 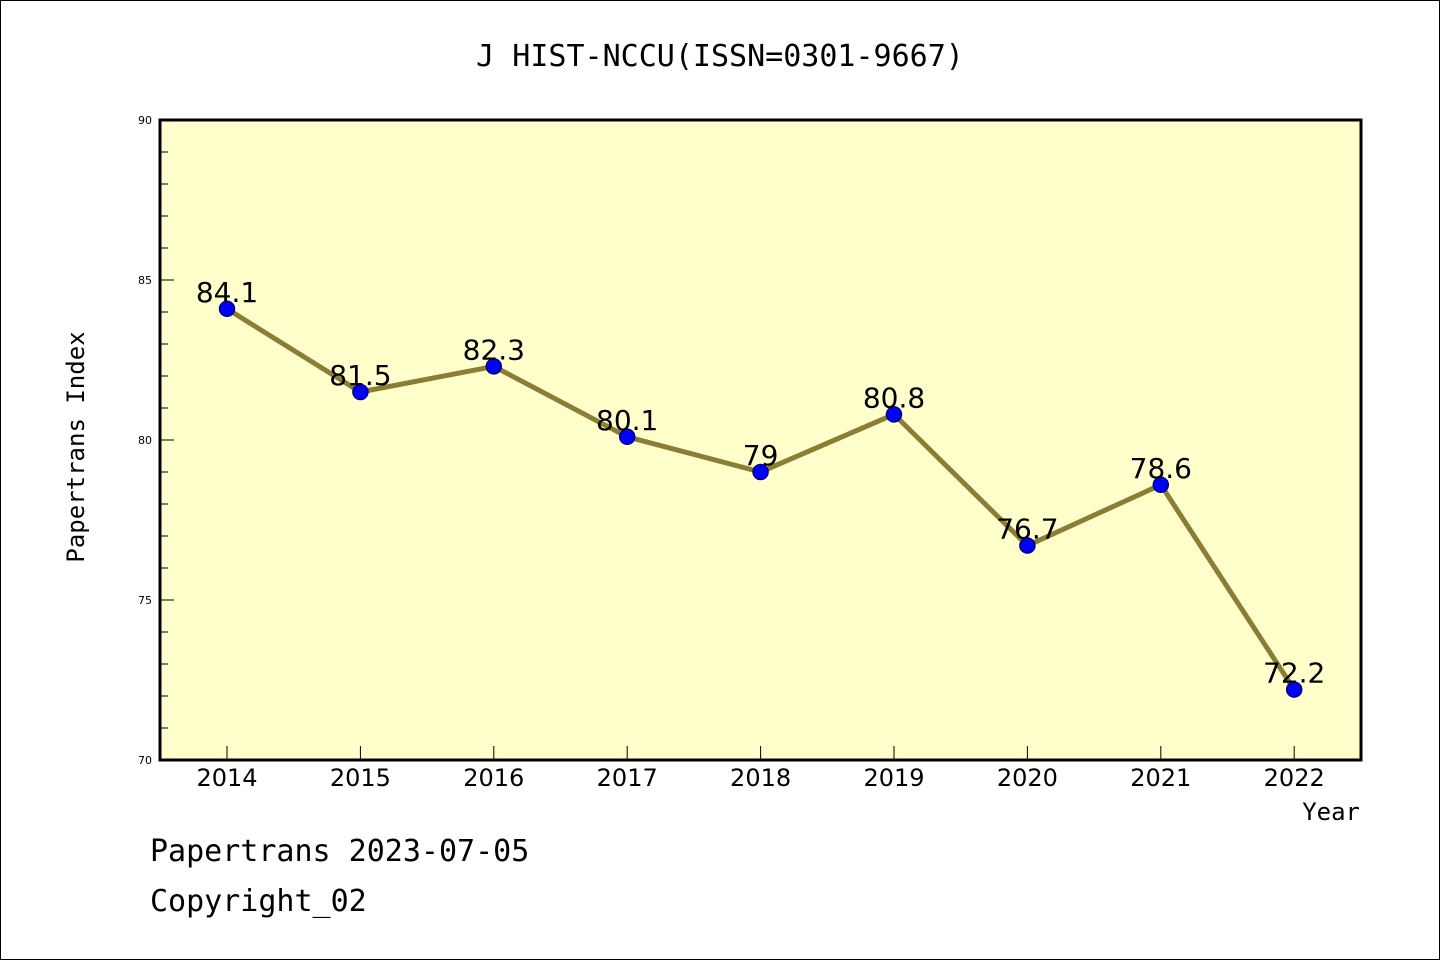 What do you see at coordinates (1161, 468) in the screenshot?
I see `data-label: 78.6` at bounding box center [1161, 468].